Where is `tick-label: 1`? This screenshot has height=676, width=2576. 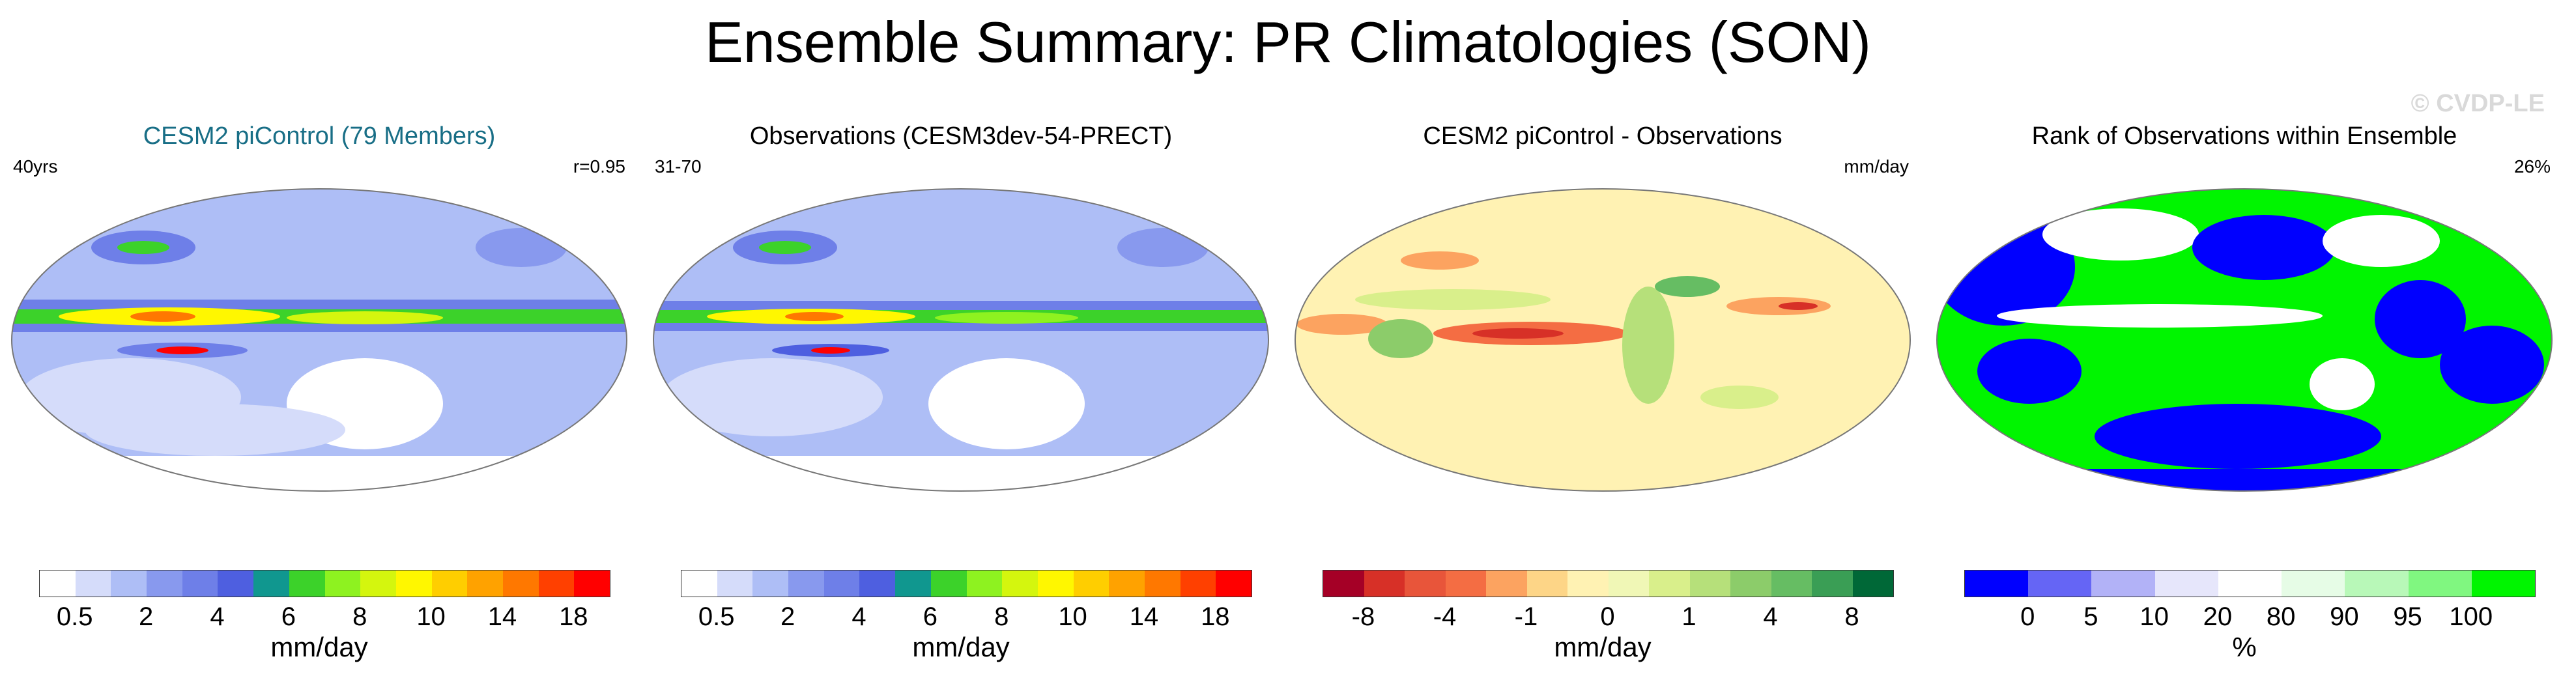
tick-label: 1 is located at coordinates (1689, 616).